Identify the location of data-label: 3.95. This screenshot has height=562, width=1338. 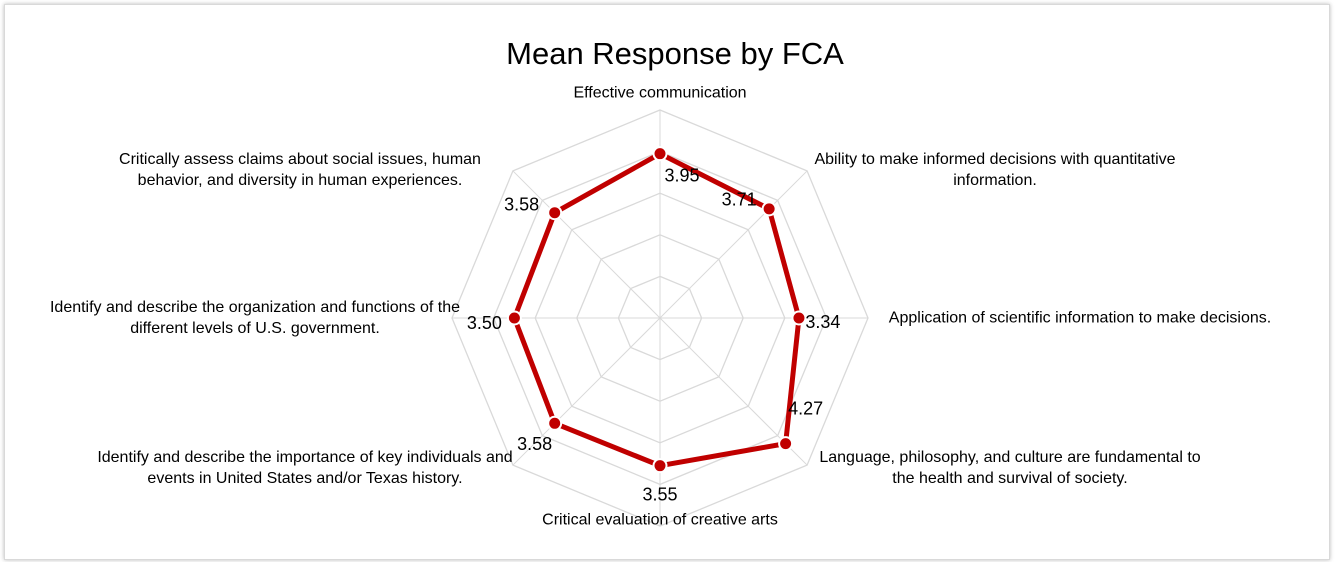
(681, 175).